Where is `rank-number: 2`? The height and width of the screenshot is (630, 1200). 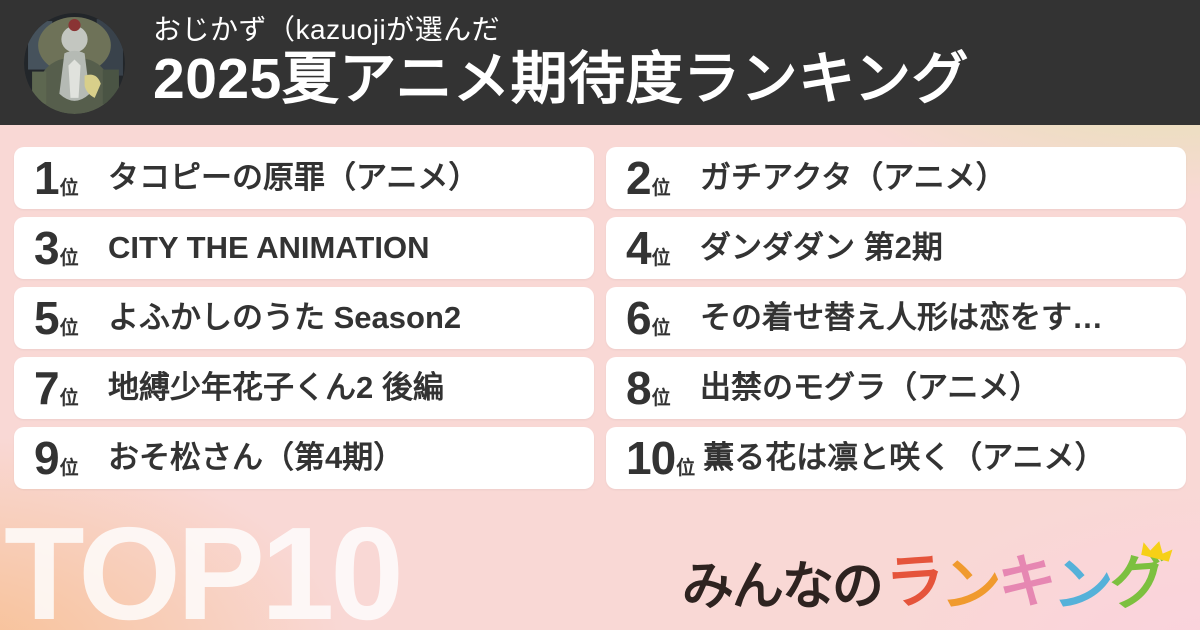 rank-number: 2 is located at coordinates (639, 178).